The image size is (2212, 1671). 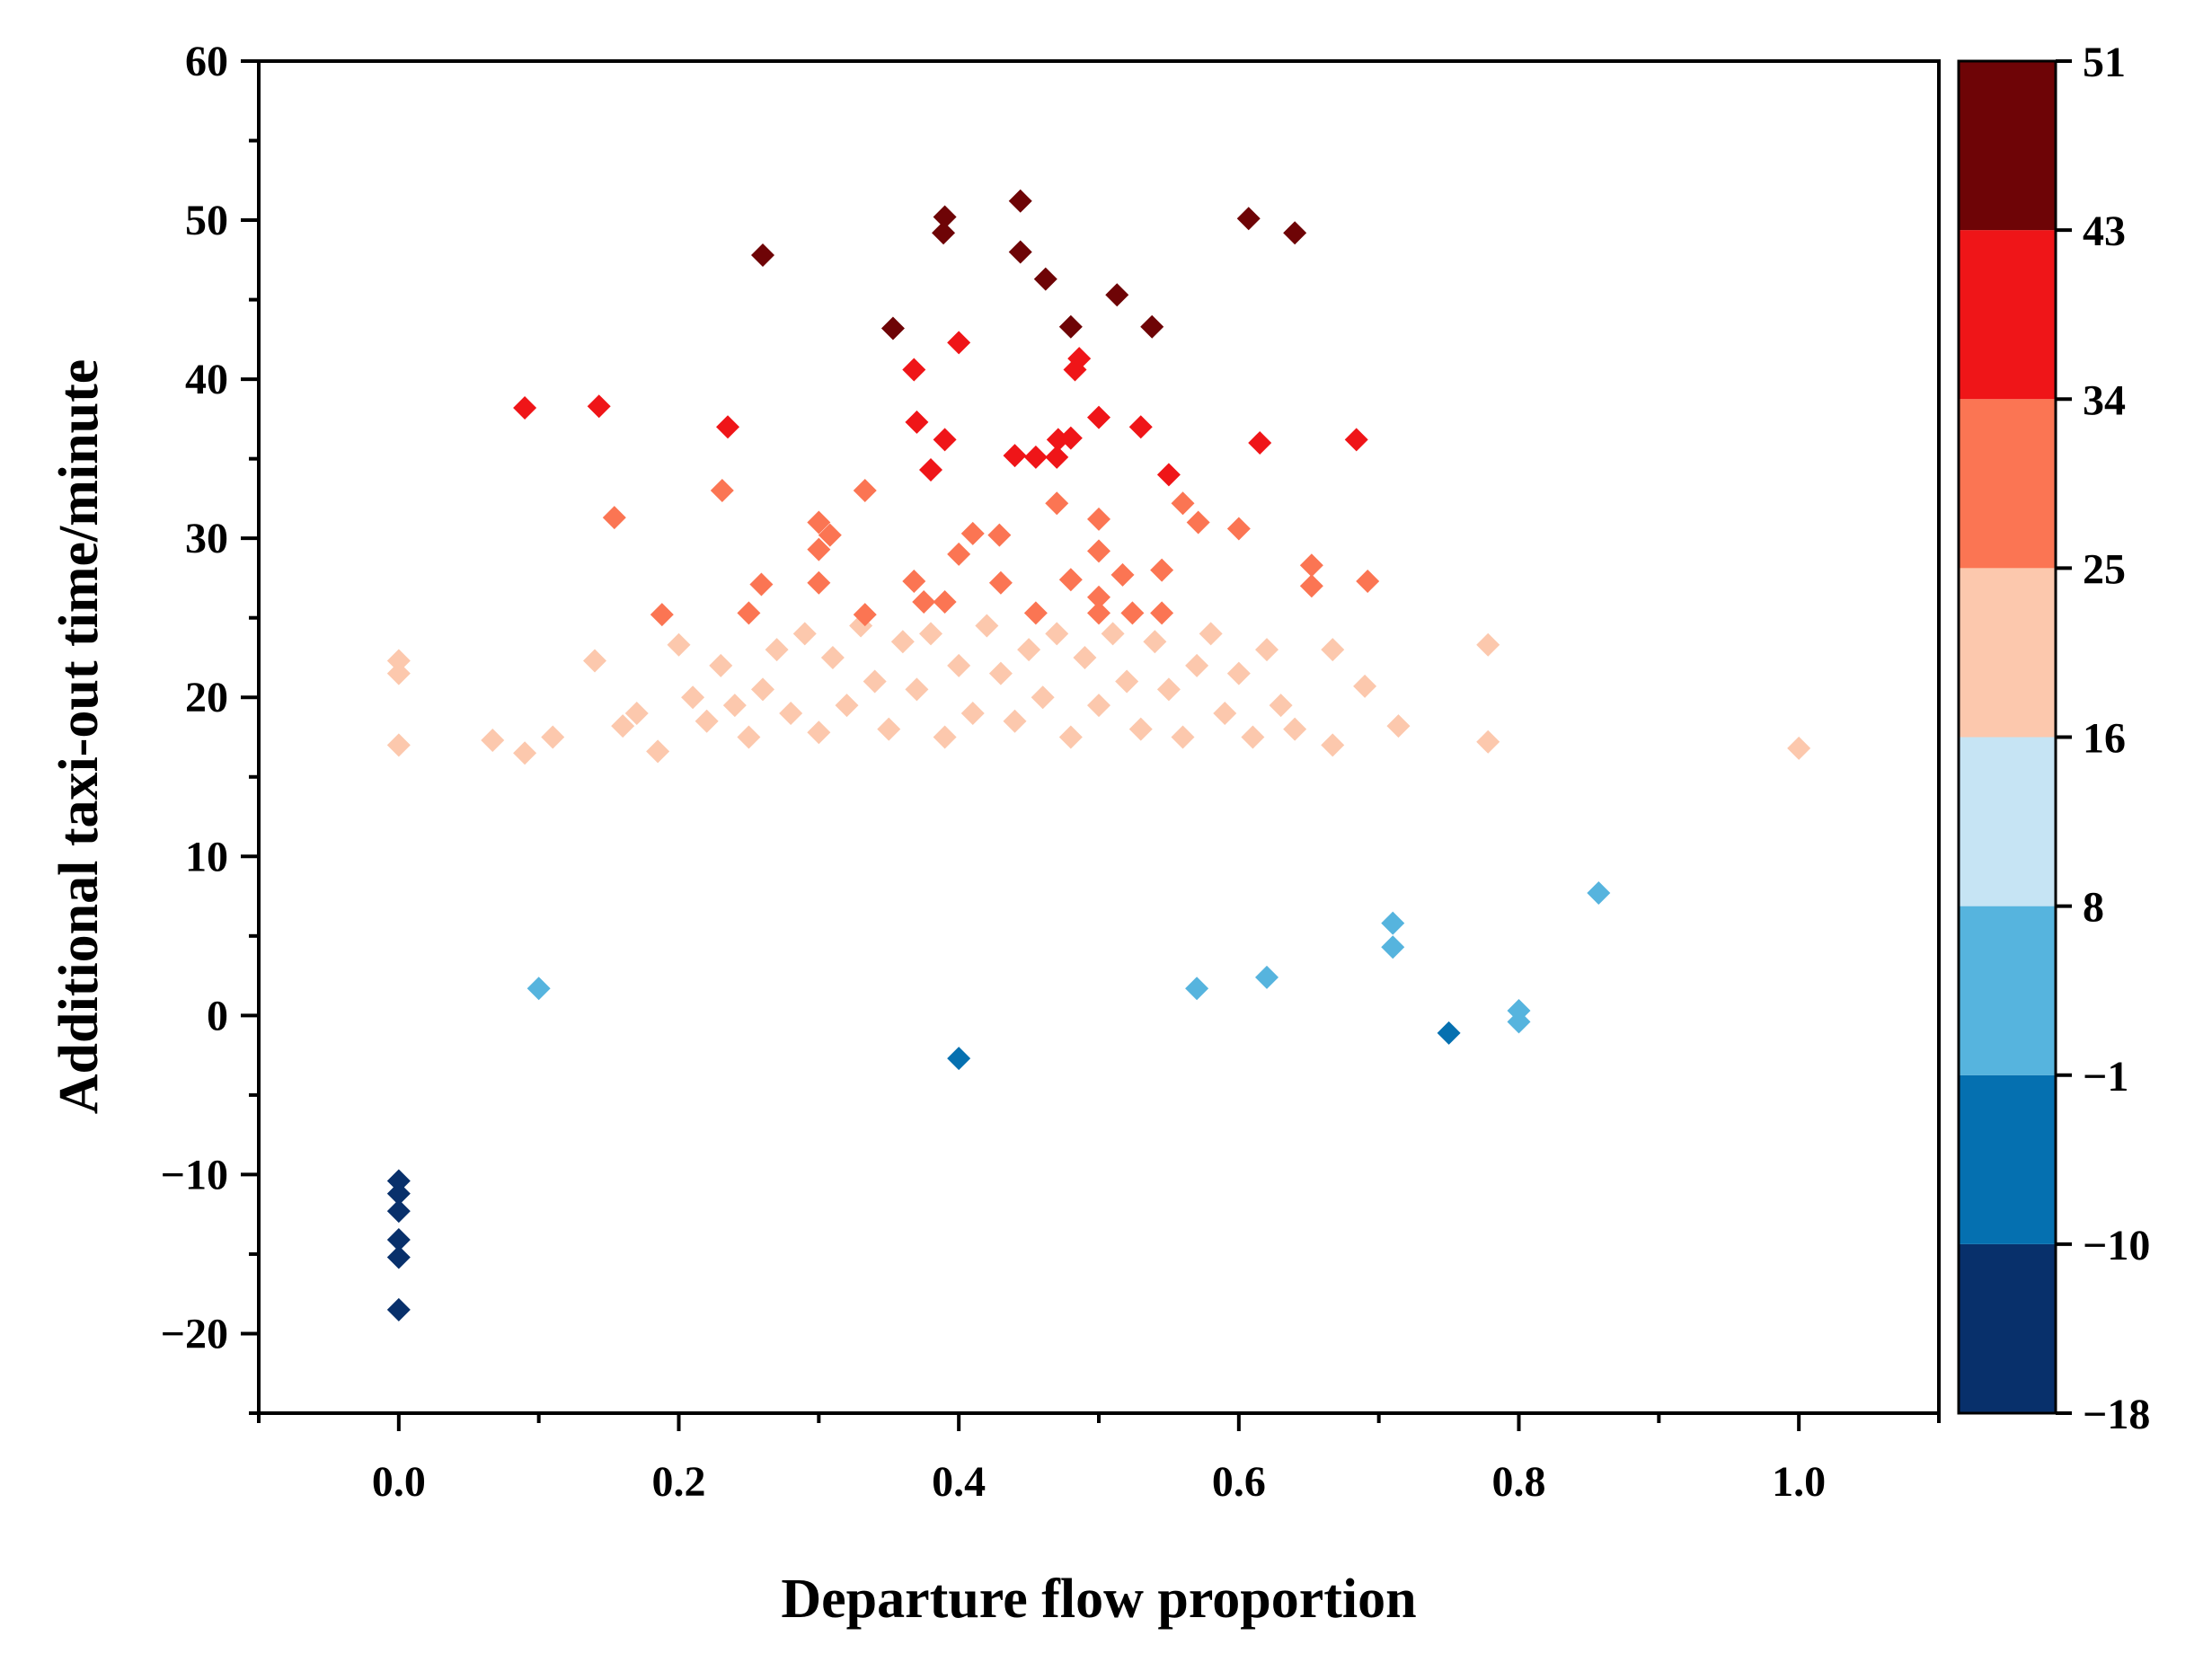 I want to click on y-tick-label: 0, so click(x=217, y=1015).